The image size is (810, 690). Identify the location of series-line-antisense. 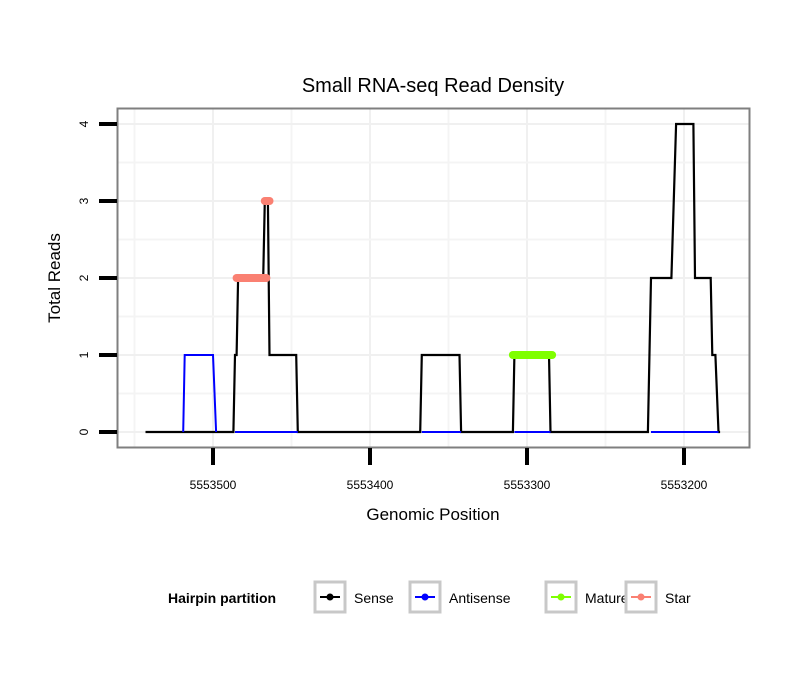
(200, 393).